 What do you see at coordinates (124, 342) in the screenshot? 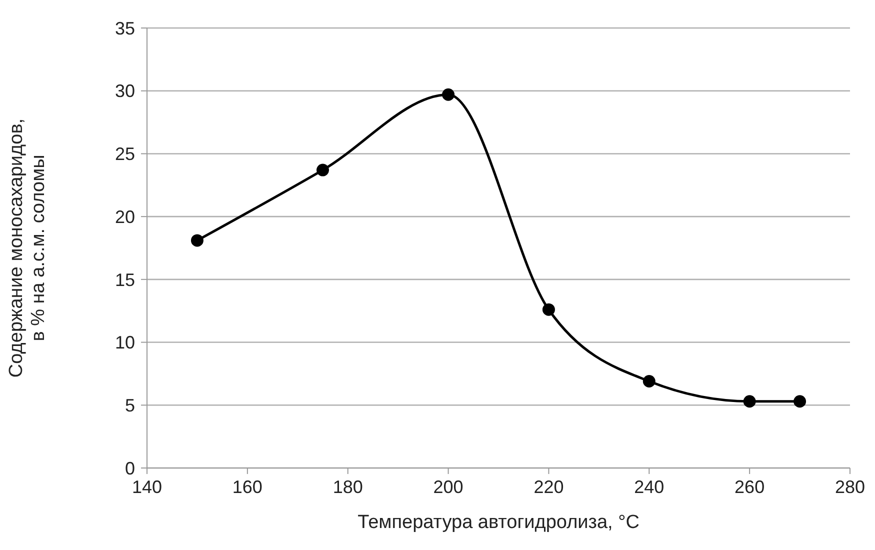
I see `y-tick-label: 10` at bounding box center [124, 342].